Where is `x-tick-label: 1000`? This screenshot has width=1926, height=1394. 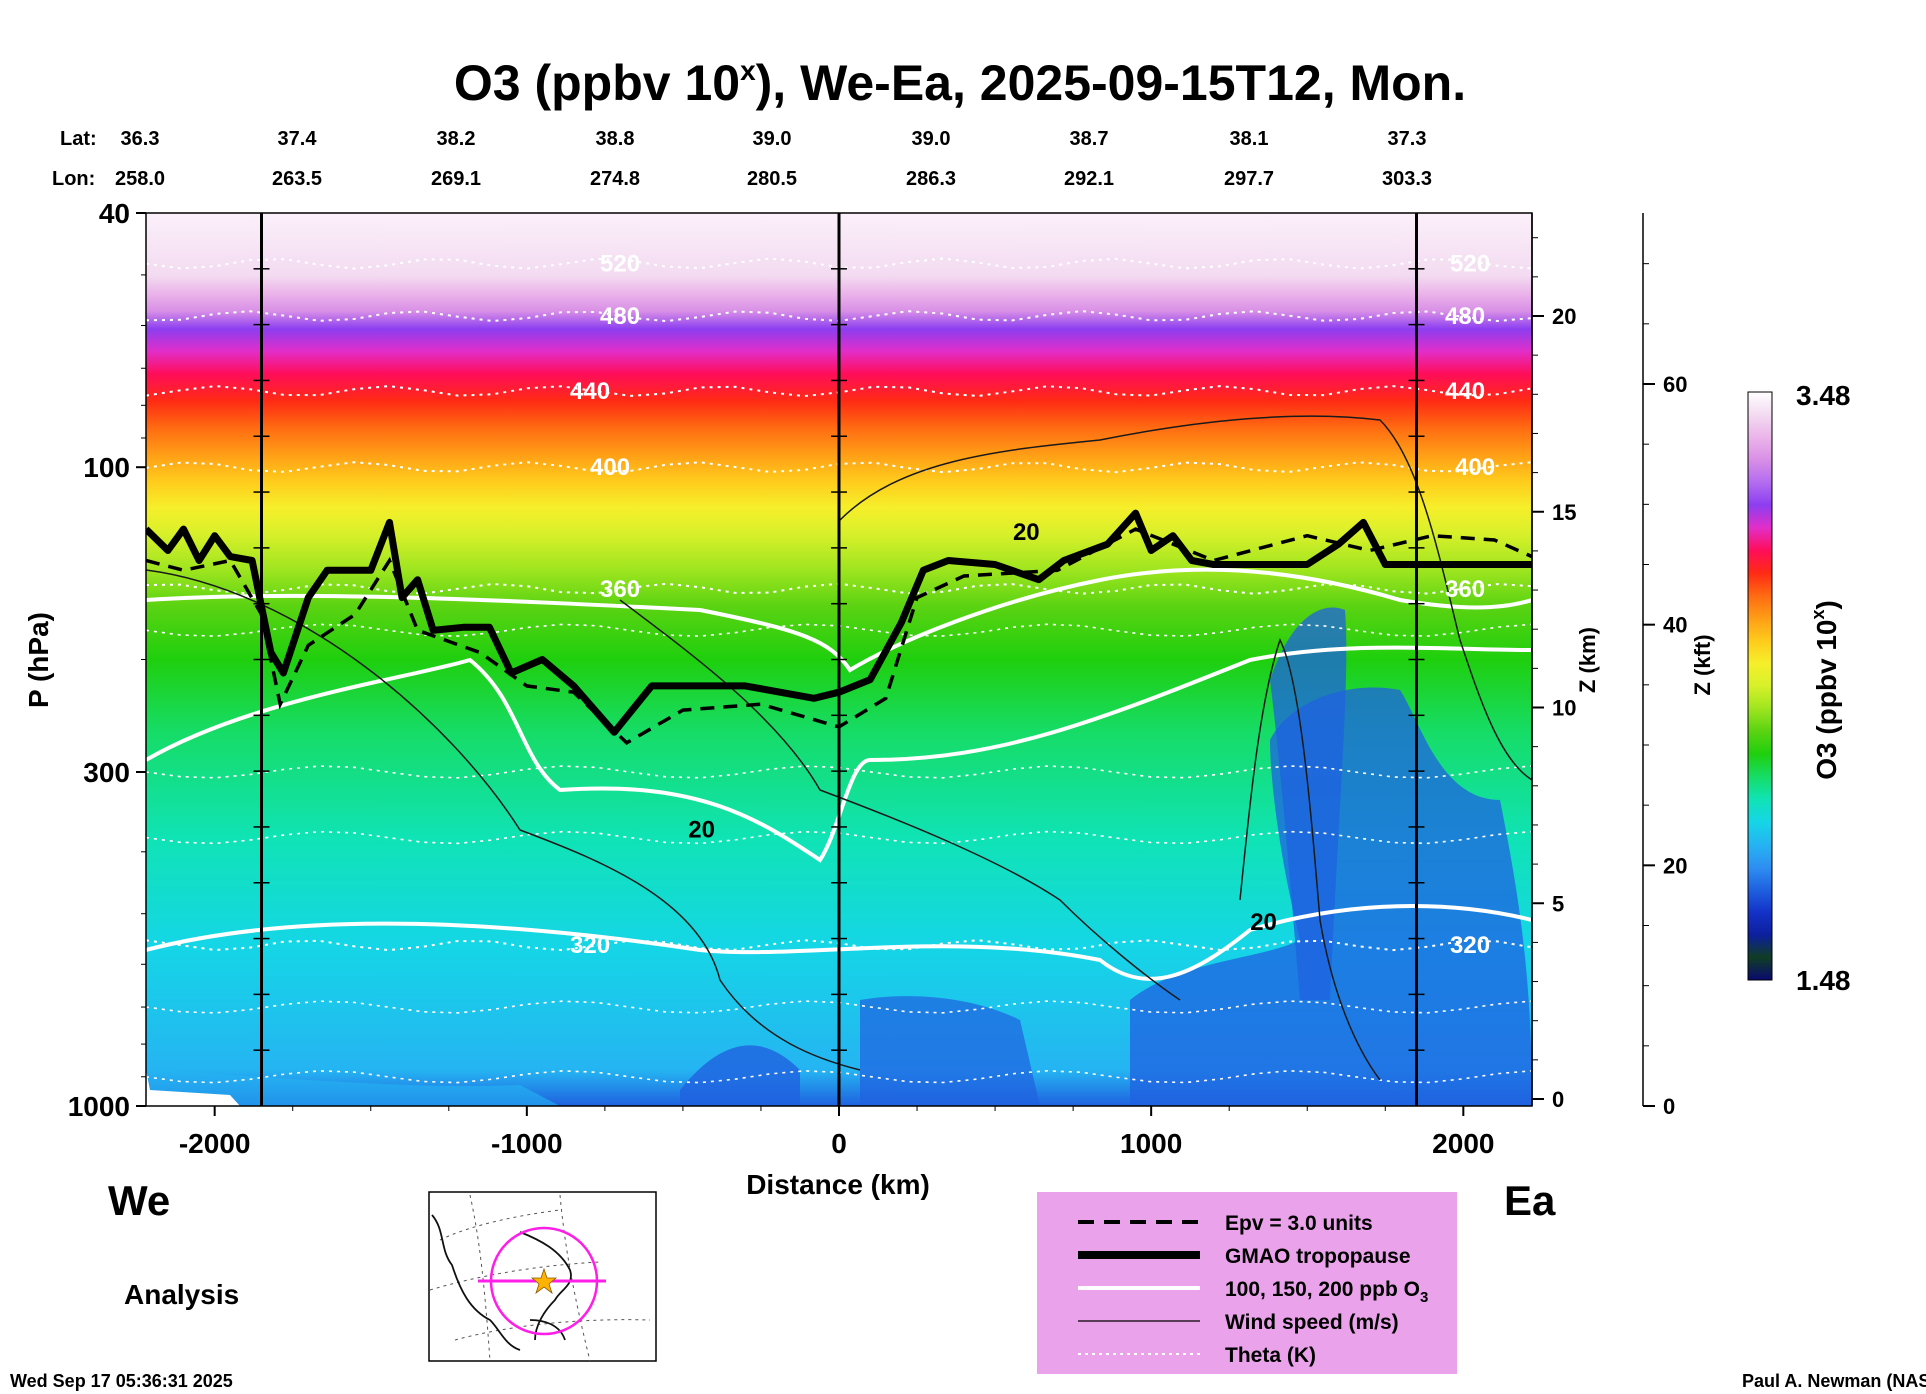 x-tick-label: 1000 is located at coordinates (1151, 1143).